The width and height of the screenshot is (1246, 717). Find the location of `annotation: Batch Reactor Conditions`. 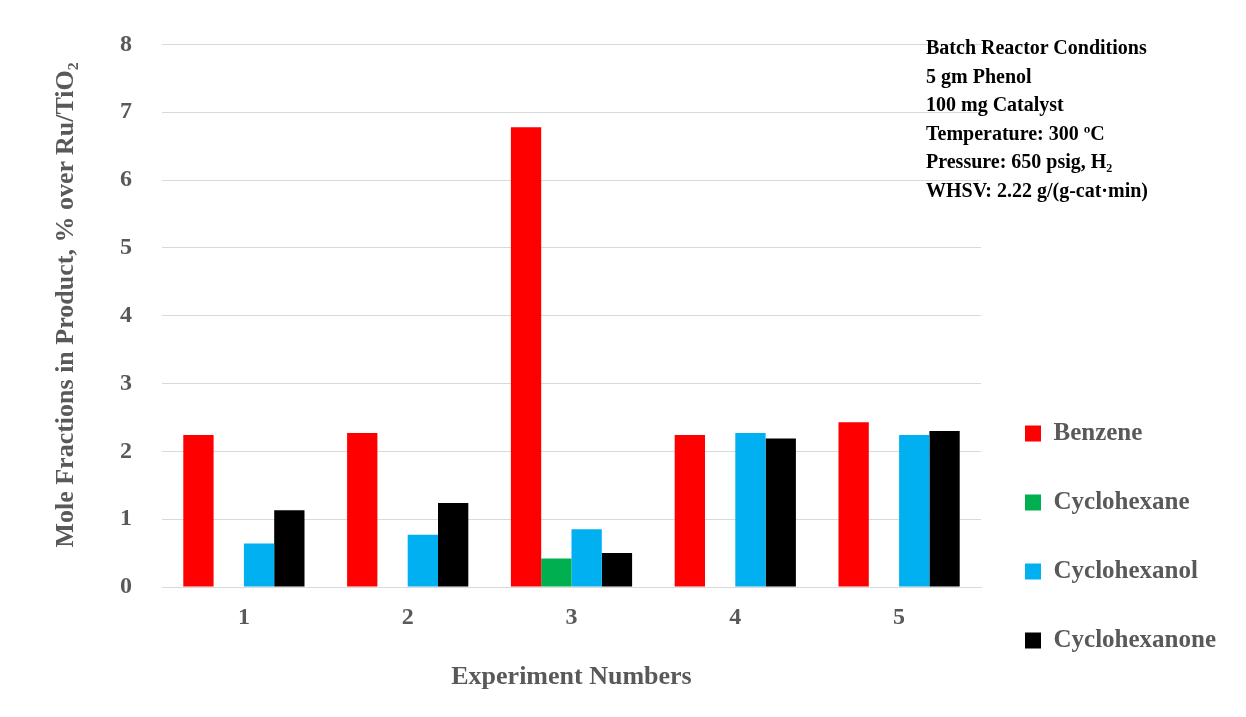

annotation: Batch Reactor Conditions is located at coordinates (1037, 47).